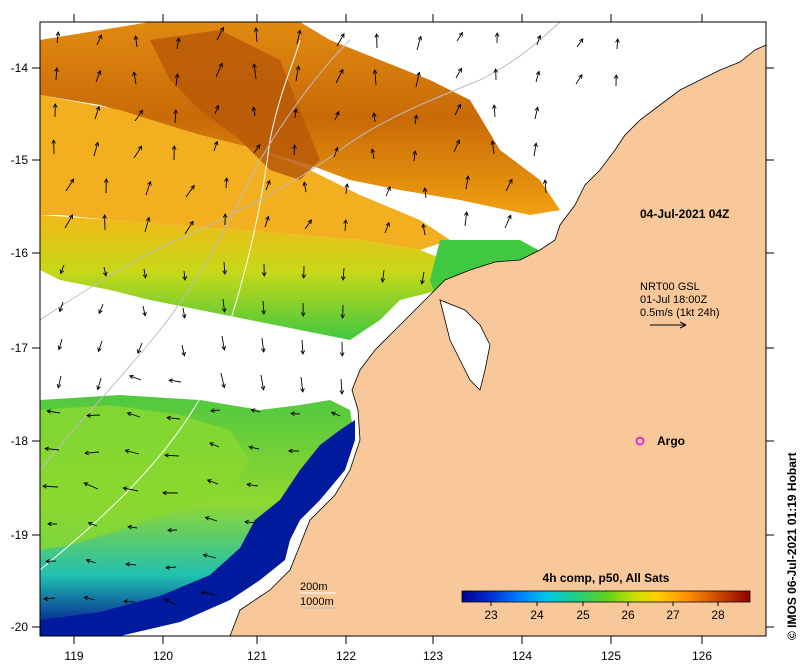 This screenshot has width=809, height=672. What do you see at coordinates (583, 615) in the screenshot?
I see `colorbar-tick-label: 25` at bounding box center [583, 615].